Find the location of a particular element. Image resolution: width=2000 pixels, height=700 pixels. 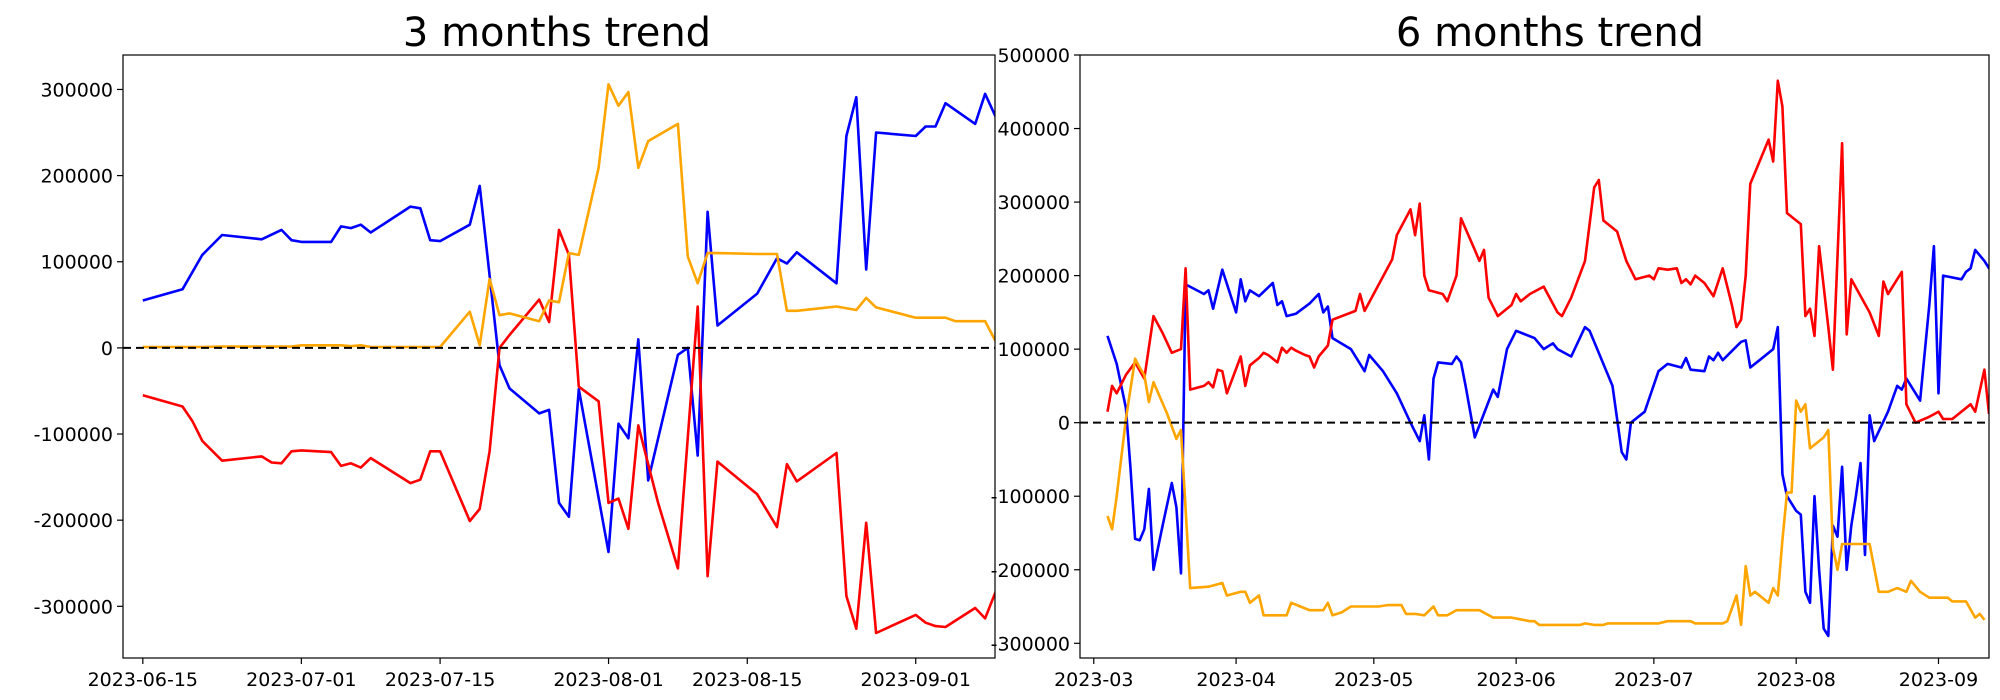

x-tick-label: 2023-07 is located at coordinates (1653, 680).